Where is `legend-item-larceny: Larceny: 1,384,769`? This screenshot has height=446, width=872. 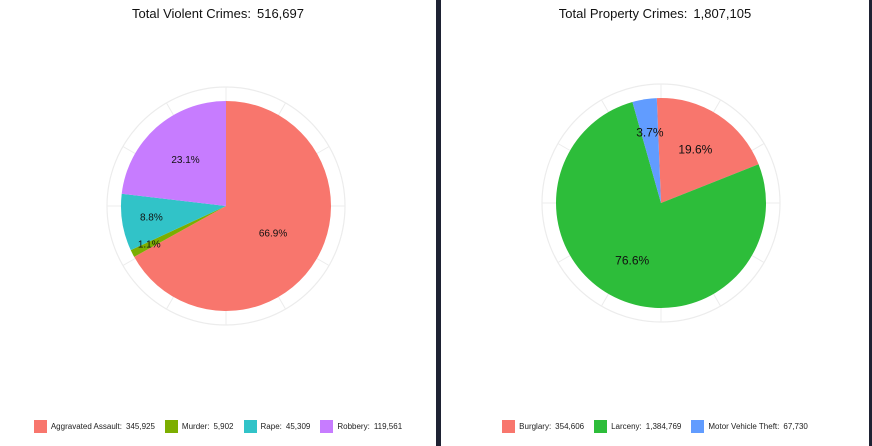
legend-item-larceny: Larceny: 1,384,769 is located at coordinates (637, 426).